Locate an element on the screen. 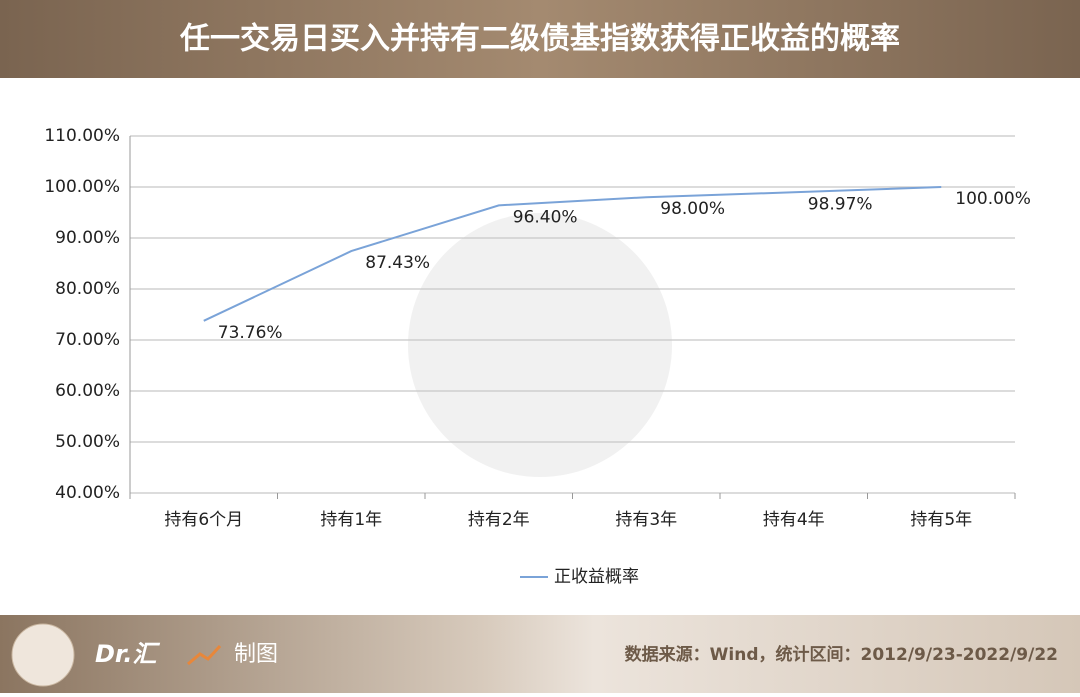 The image size is (1080, 697). y-tick-label: 110.00% is located at coordinates (82, 136).